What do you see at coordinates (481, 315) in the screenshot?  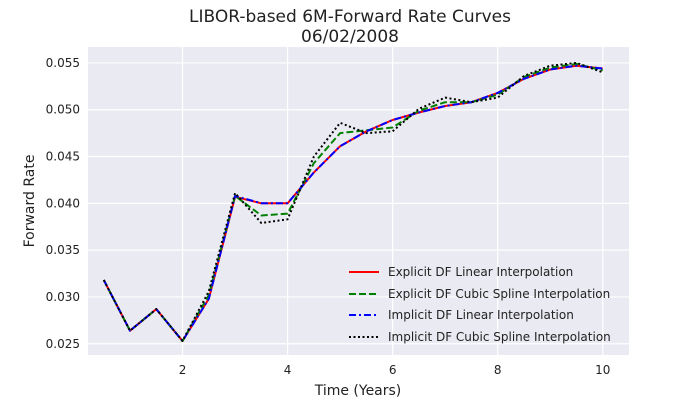 I see `legend-label: Implicit DF Linear Interpolation` at bounding box center [481, 315].